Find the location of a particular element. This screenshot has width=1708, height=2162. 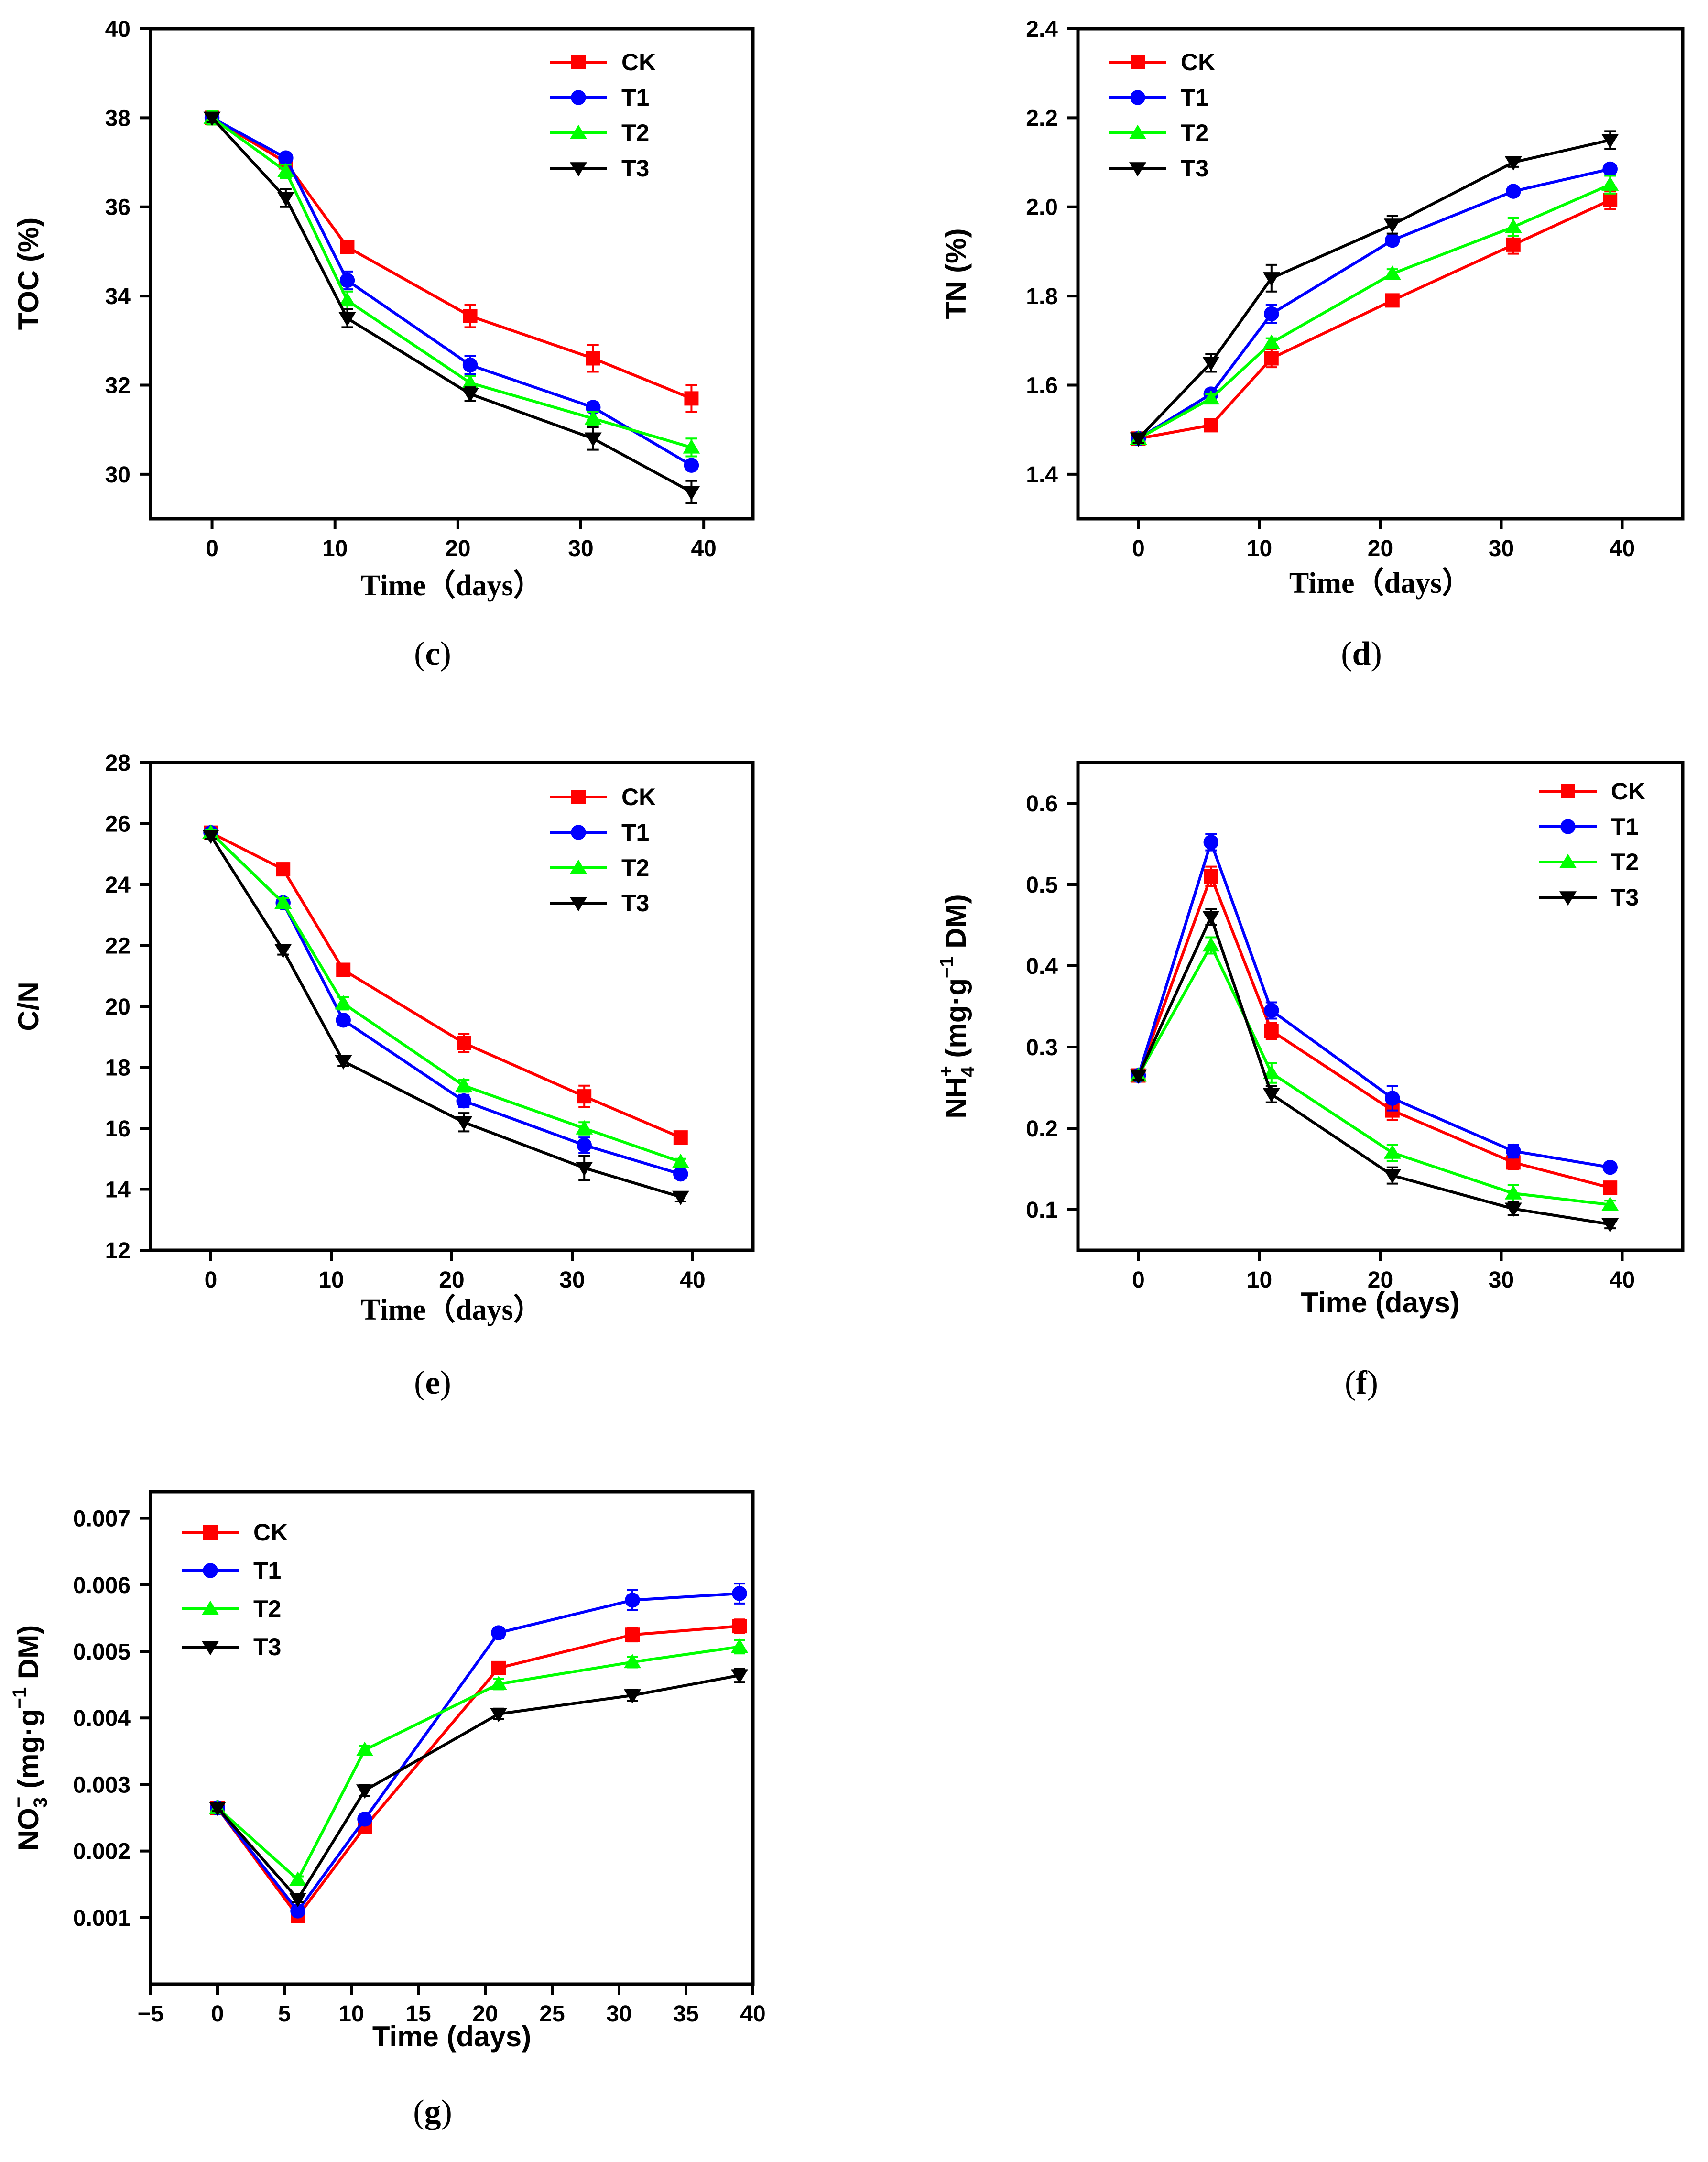

y-tick-label: 34 is located at coordinates (118, 296).